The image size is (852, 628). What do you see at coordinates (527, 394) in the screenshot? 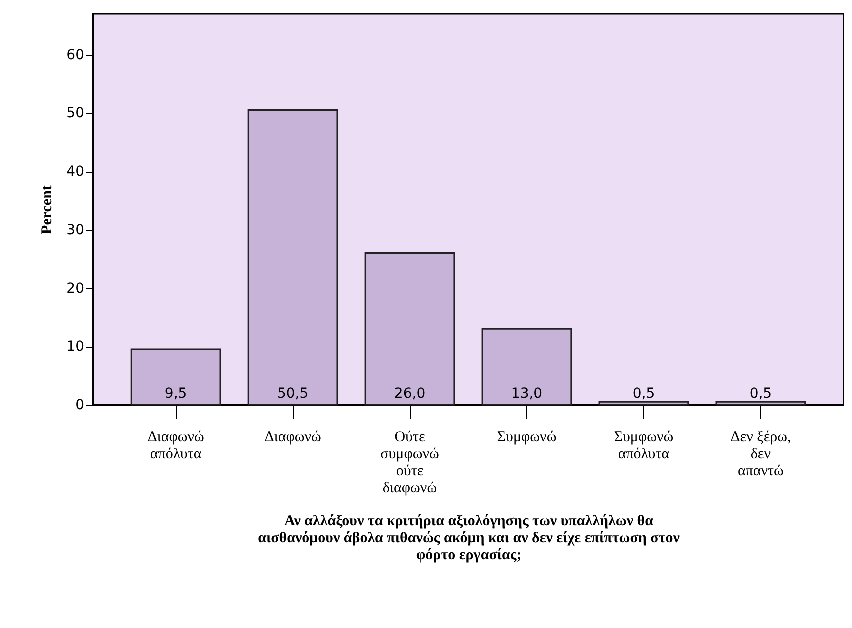
I see `data-label: 13,0` at bounding box center [527, 394].